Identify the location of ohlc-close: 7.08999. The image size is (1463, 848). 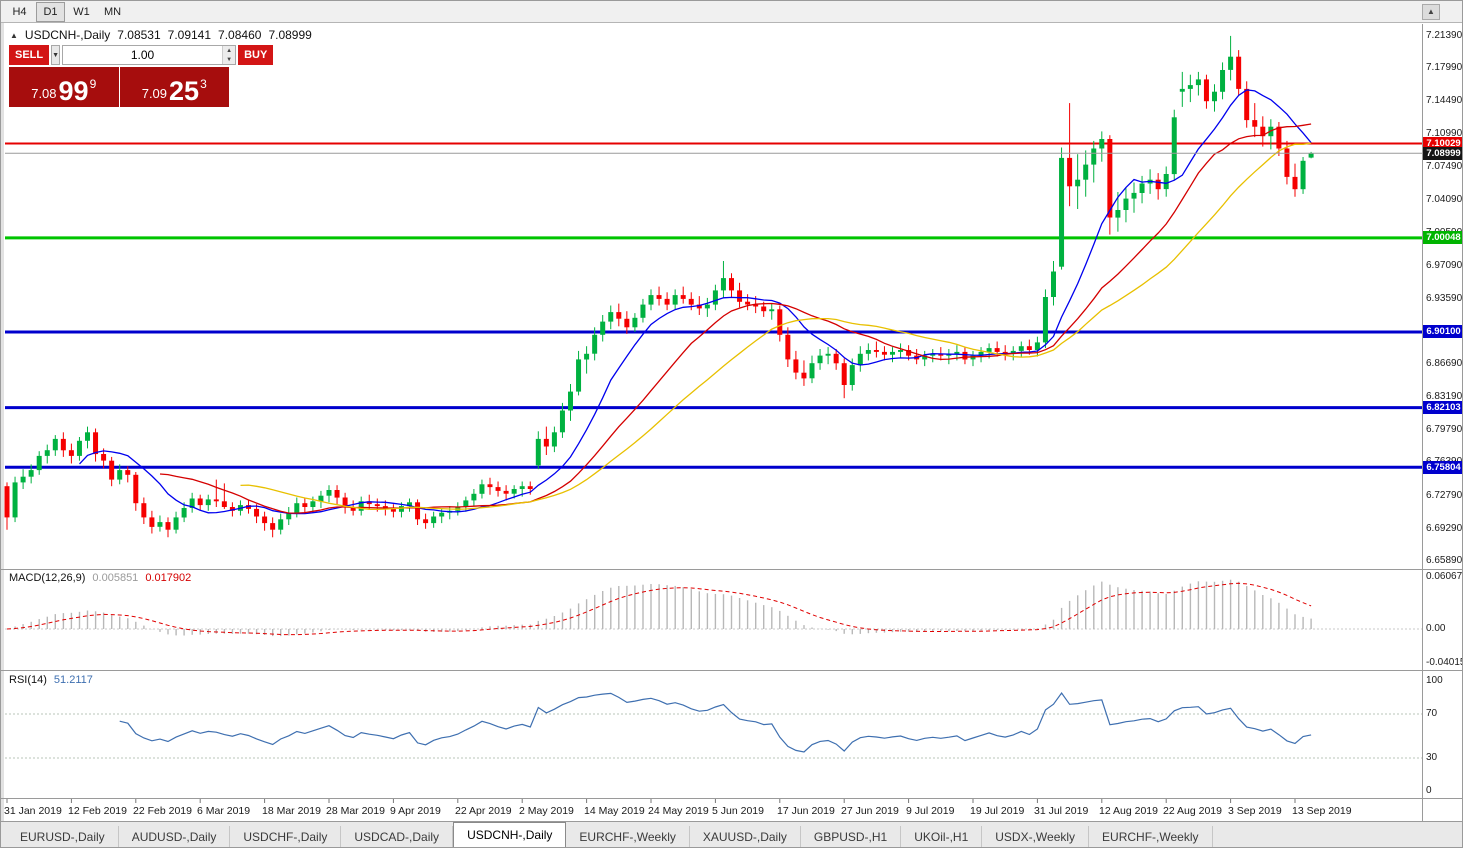
(290, 35).